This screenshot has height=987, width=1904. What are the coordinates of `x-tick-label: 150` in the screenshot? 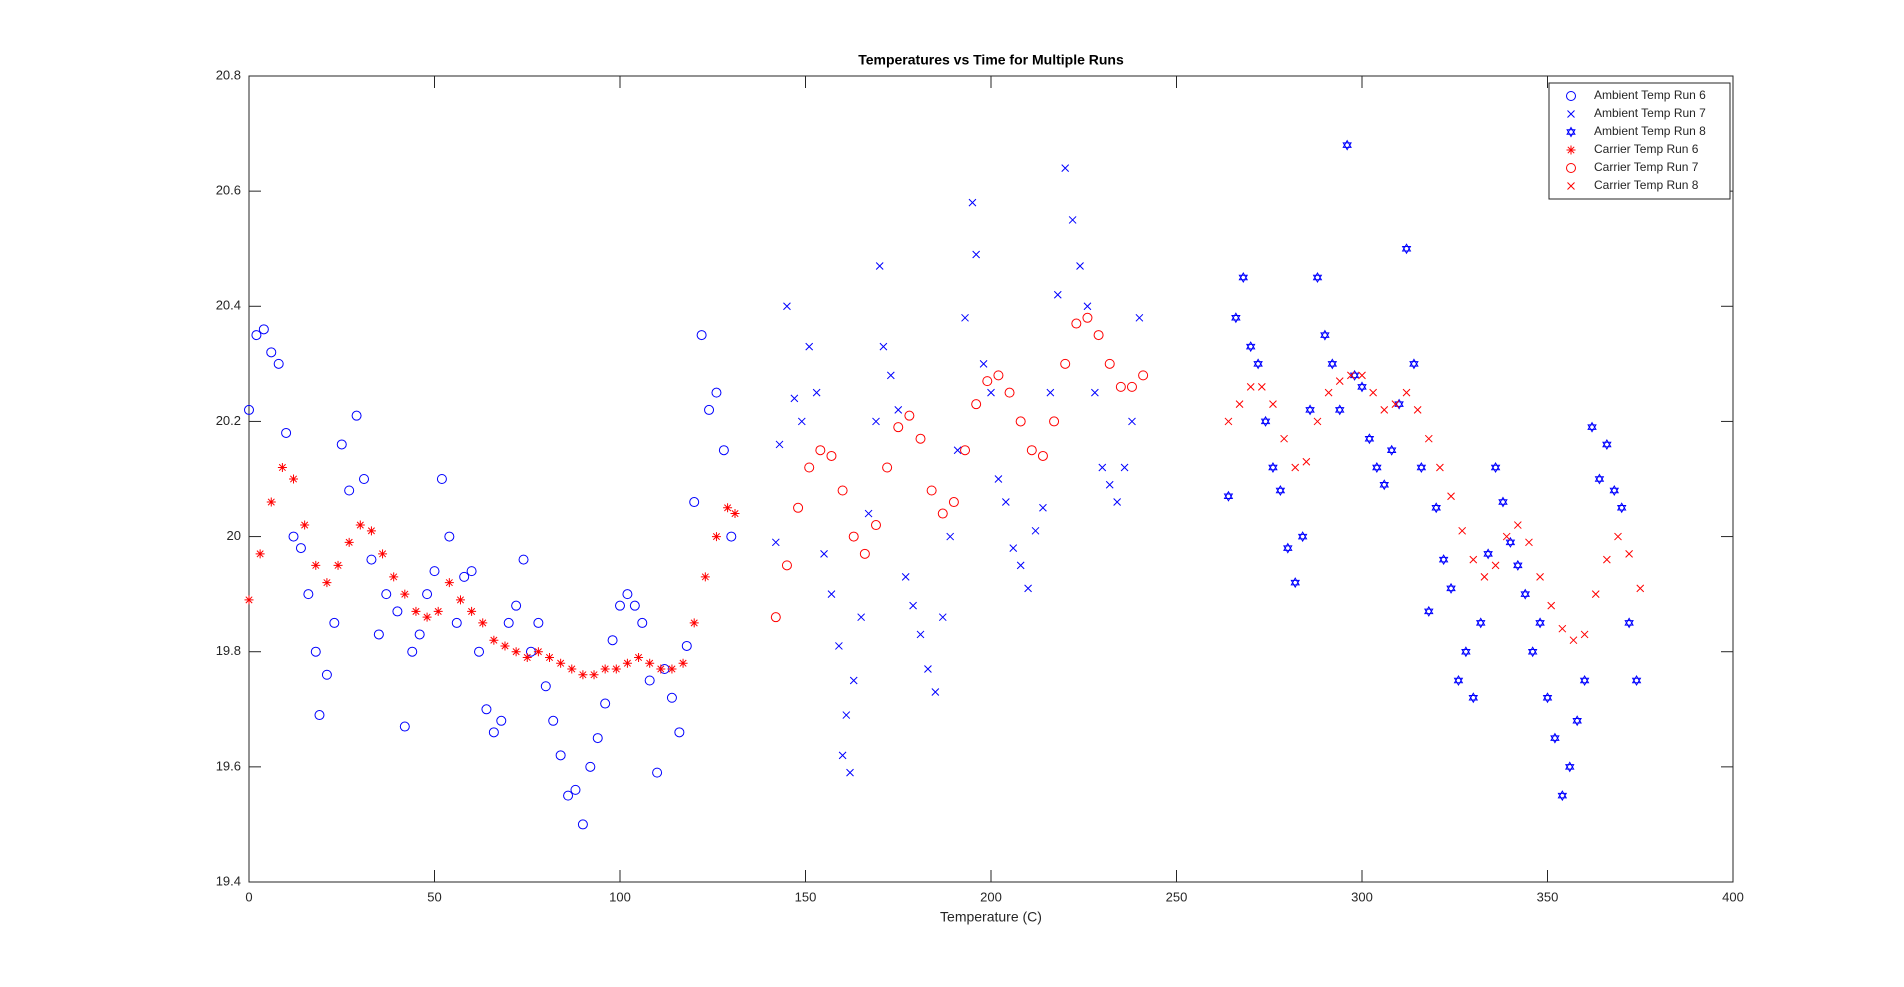 It's located at (806, 896).